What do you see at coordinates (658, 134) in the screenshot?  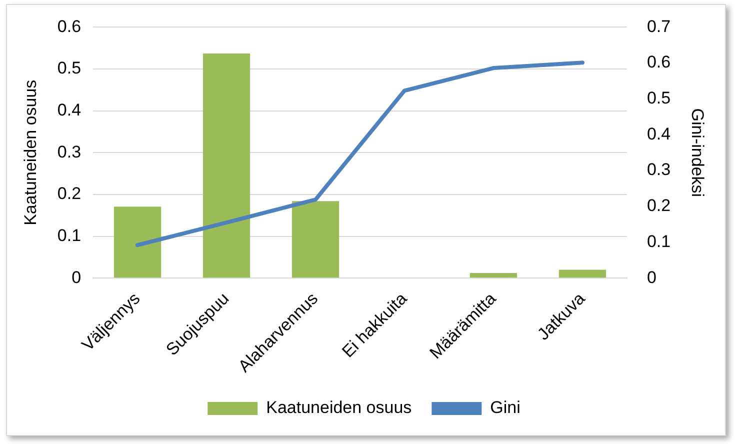 I see `y2-tick-label: 0.4` at bounding box center [658, 134].